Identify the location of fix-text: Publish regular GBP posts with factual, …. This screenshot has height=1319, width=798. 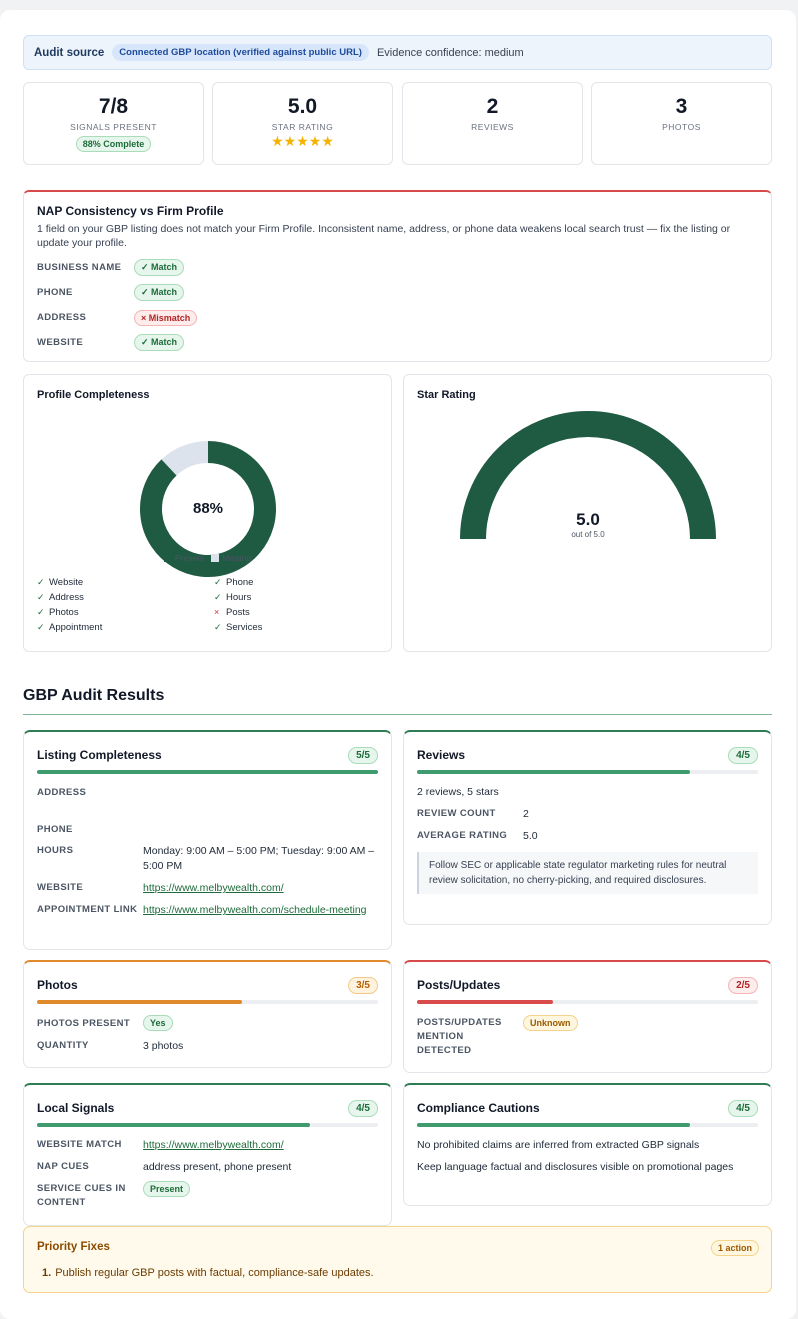
(214, 1273).